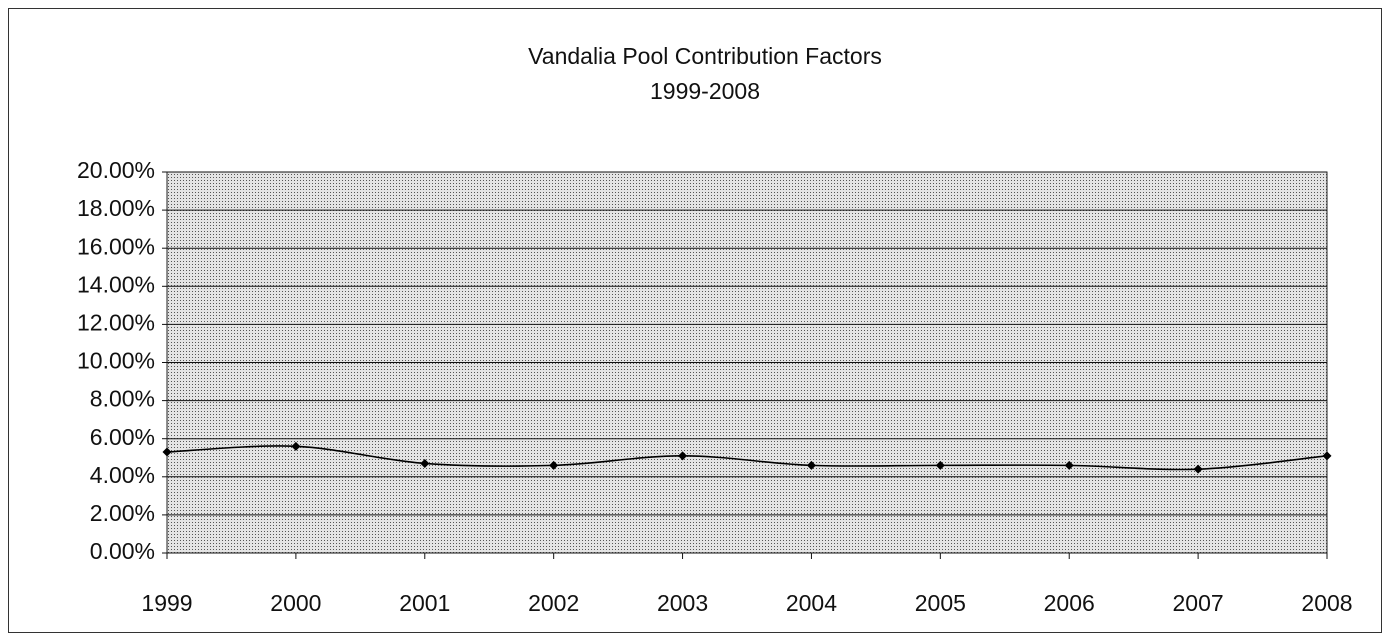 The height and width of the screenshot is (643, 1390). What do you see at coordinates (424, 603) in the screenshot?
I see `x-tick-label: 2001` at bounding box center [424, 603].